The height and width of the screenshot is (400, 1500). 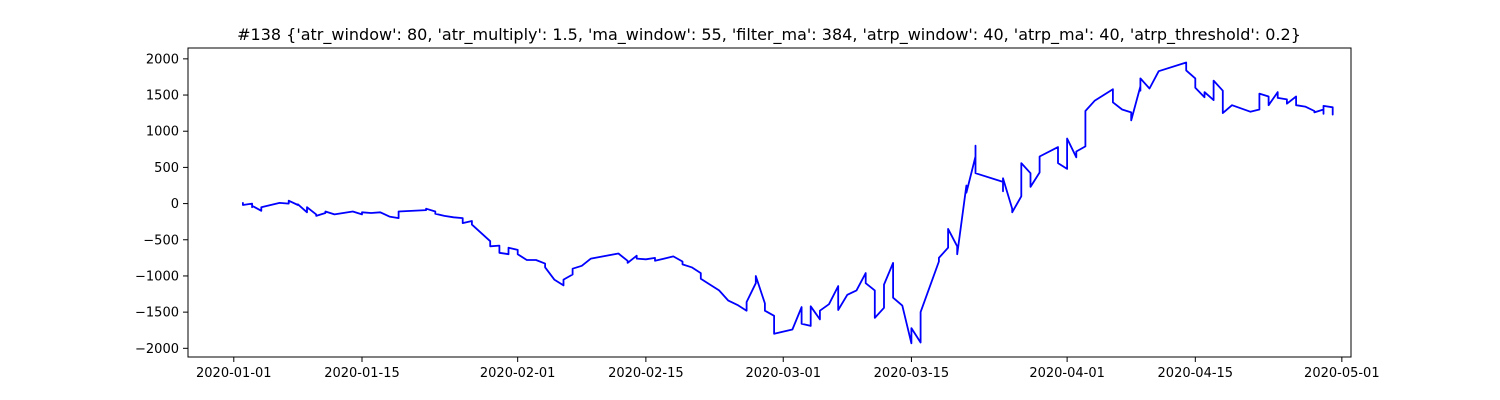 I want to click on y-tick-label: 500, so click(x=166, y=168).